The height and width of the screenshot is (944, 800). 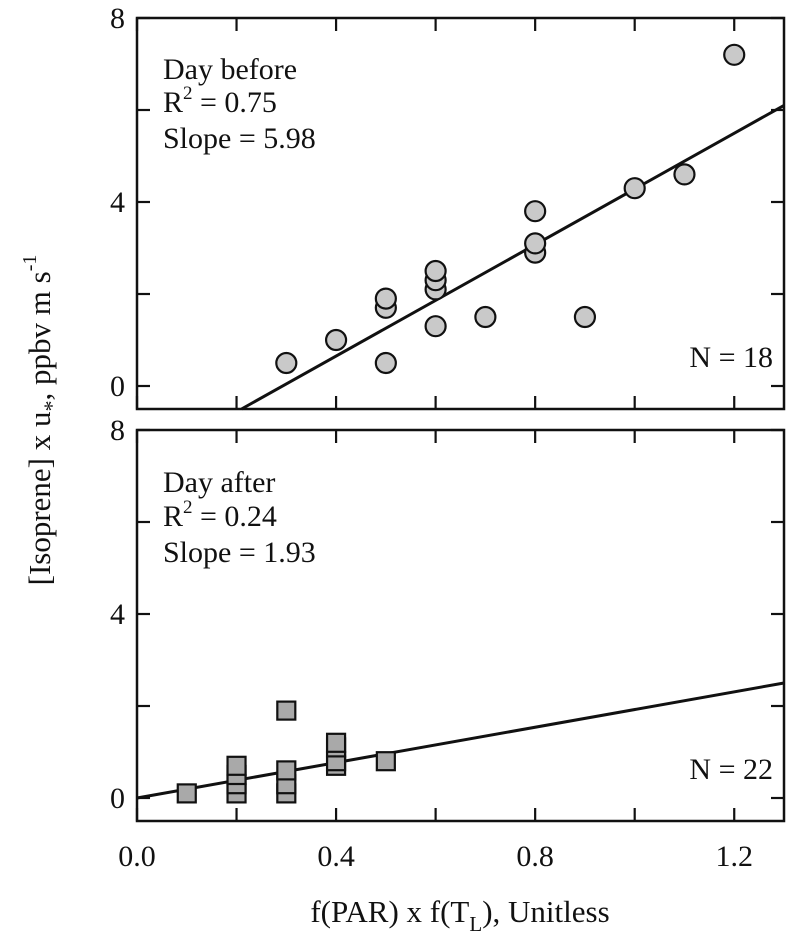 I want to click on annotation-r2-day-after: R2 = 0.24, so click(x=220, y=515).